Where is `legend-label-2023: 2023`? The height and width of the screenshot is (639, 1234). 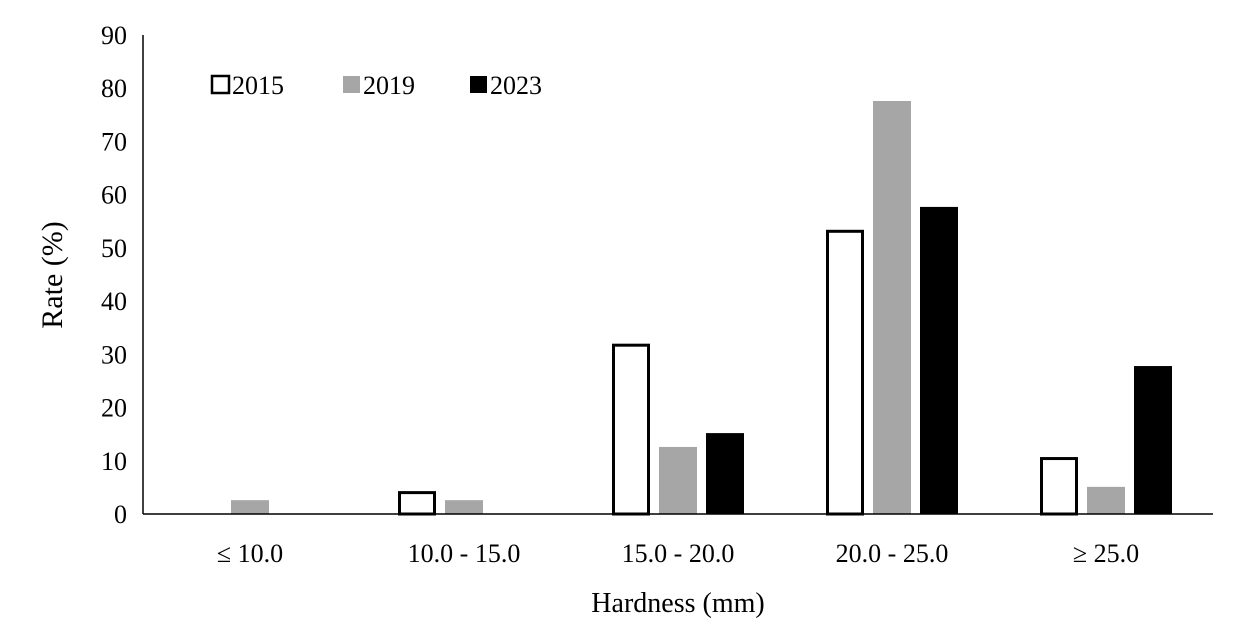
legend-label-2023: 2023 is located at coordinates (516, 85).